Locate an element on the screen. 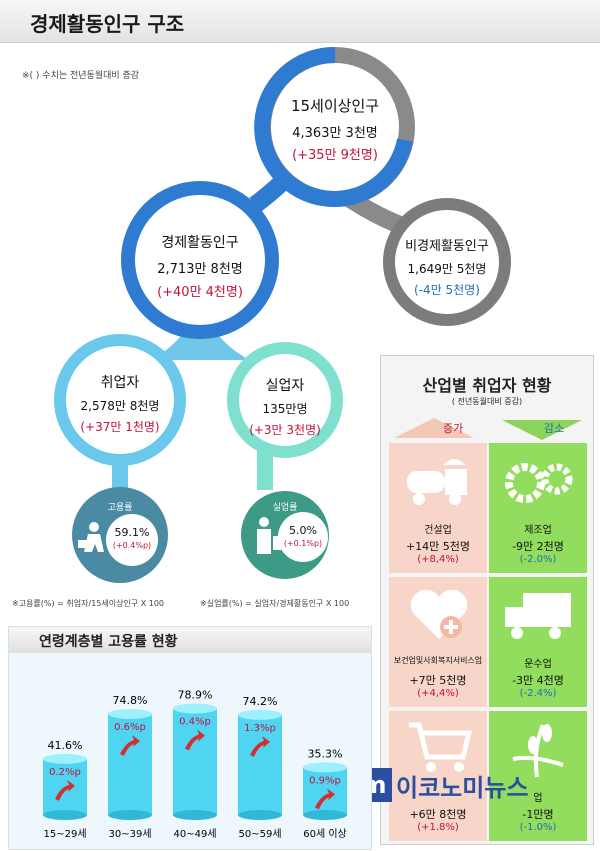 The image size is (600, 851). inactive-label: 비경제활동인구 is located at coordinates (447, 246).